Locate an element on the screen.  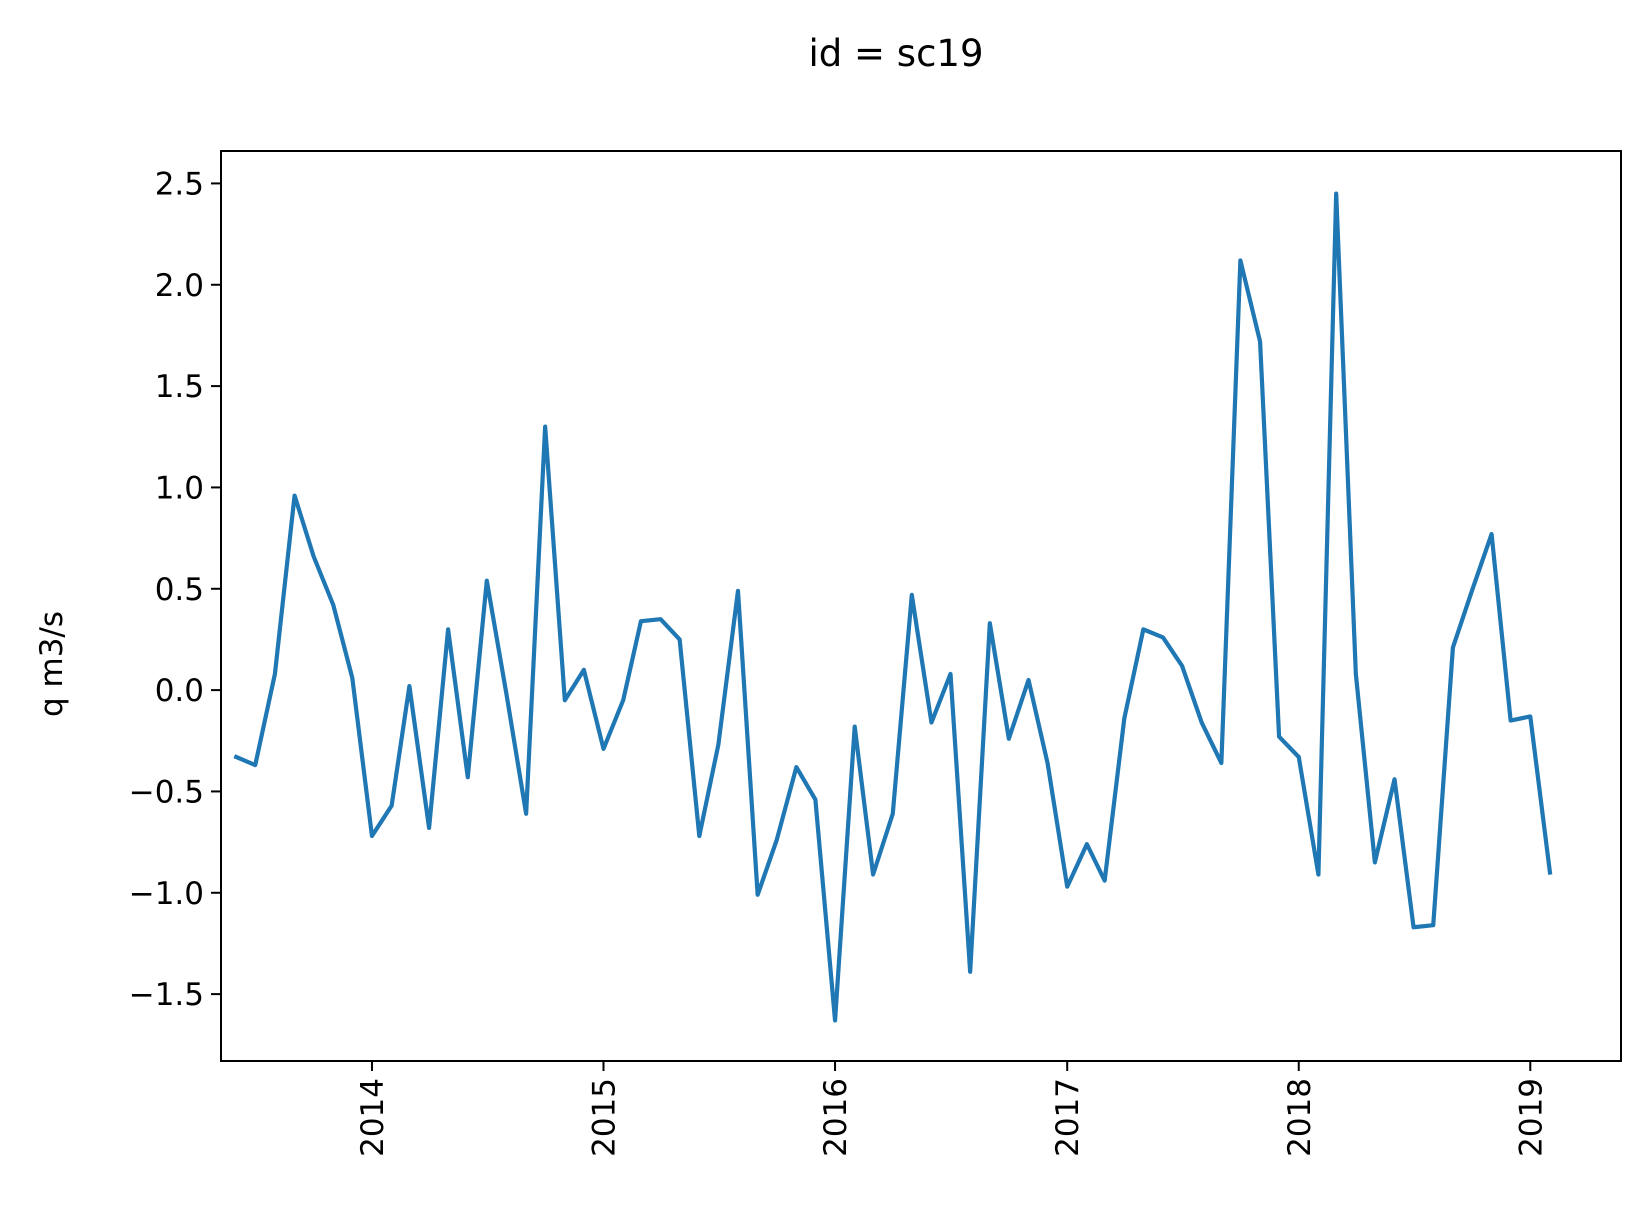
y-tick-label: −1.0 is located at coordinates (166, 894).